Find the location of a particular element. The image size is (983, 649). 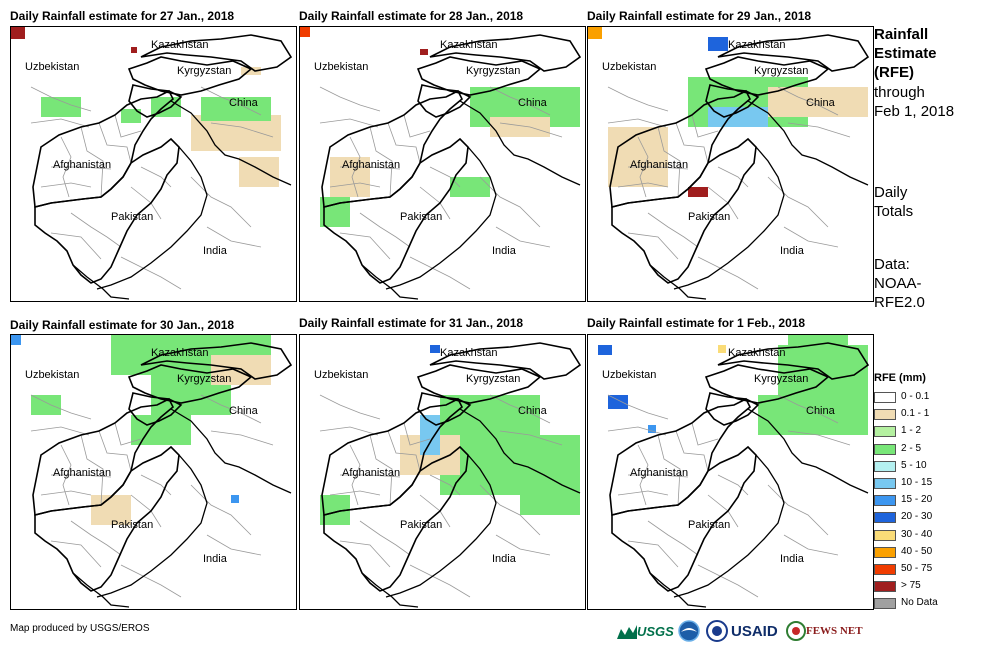

side-source-2: RFE2.0 is located at coordinates (899, 302).